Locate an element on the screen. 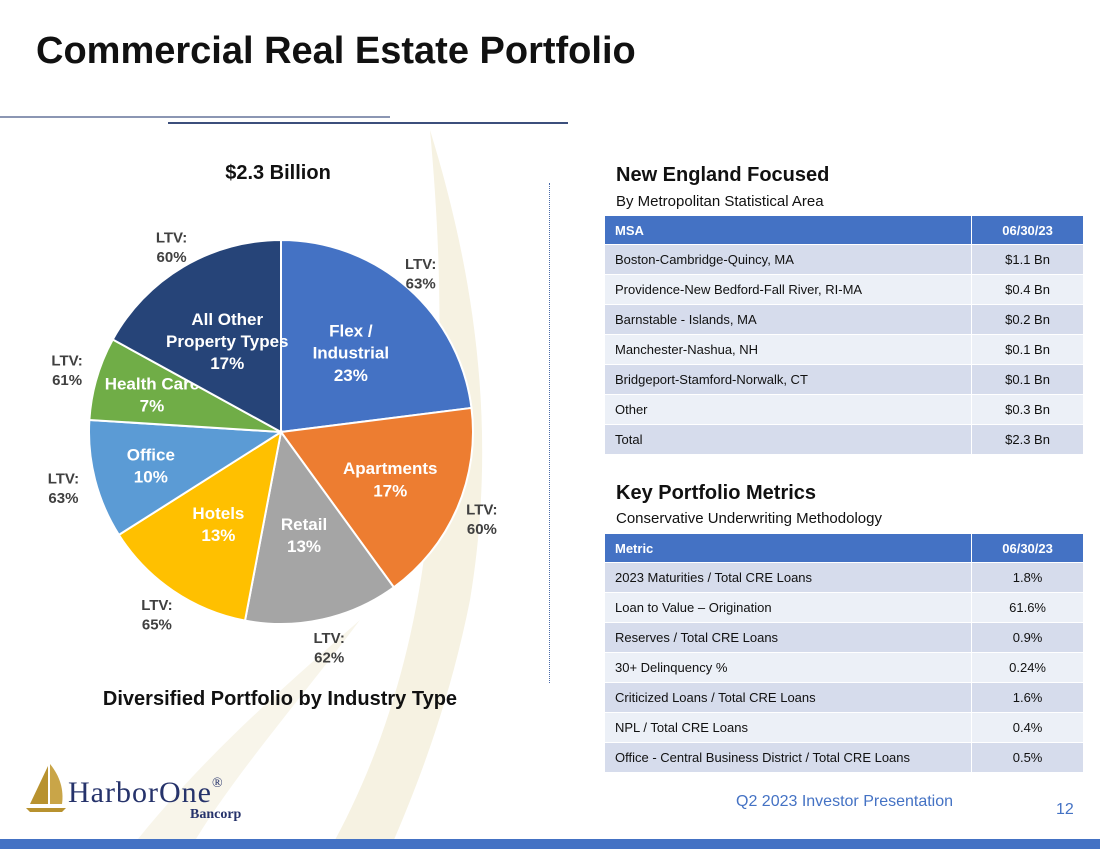  section-divider is located at coordinates (549, 433).